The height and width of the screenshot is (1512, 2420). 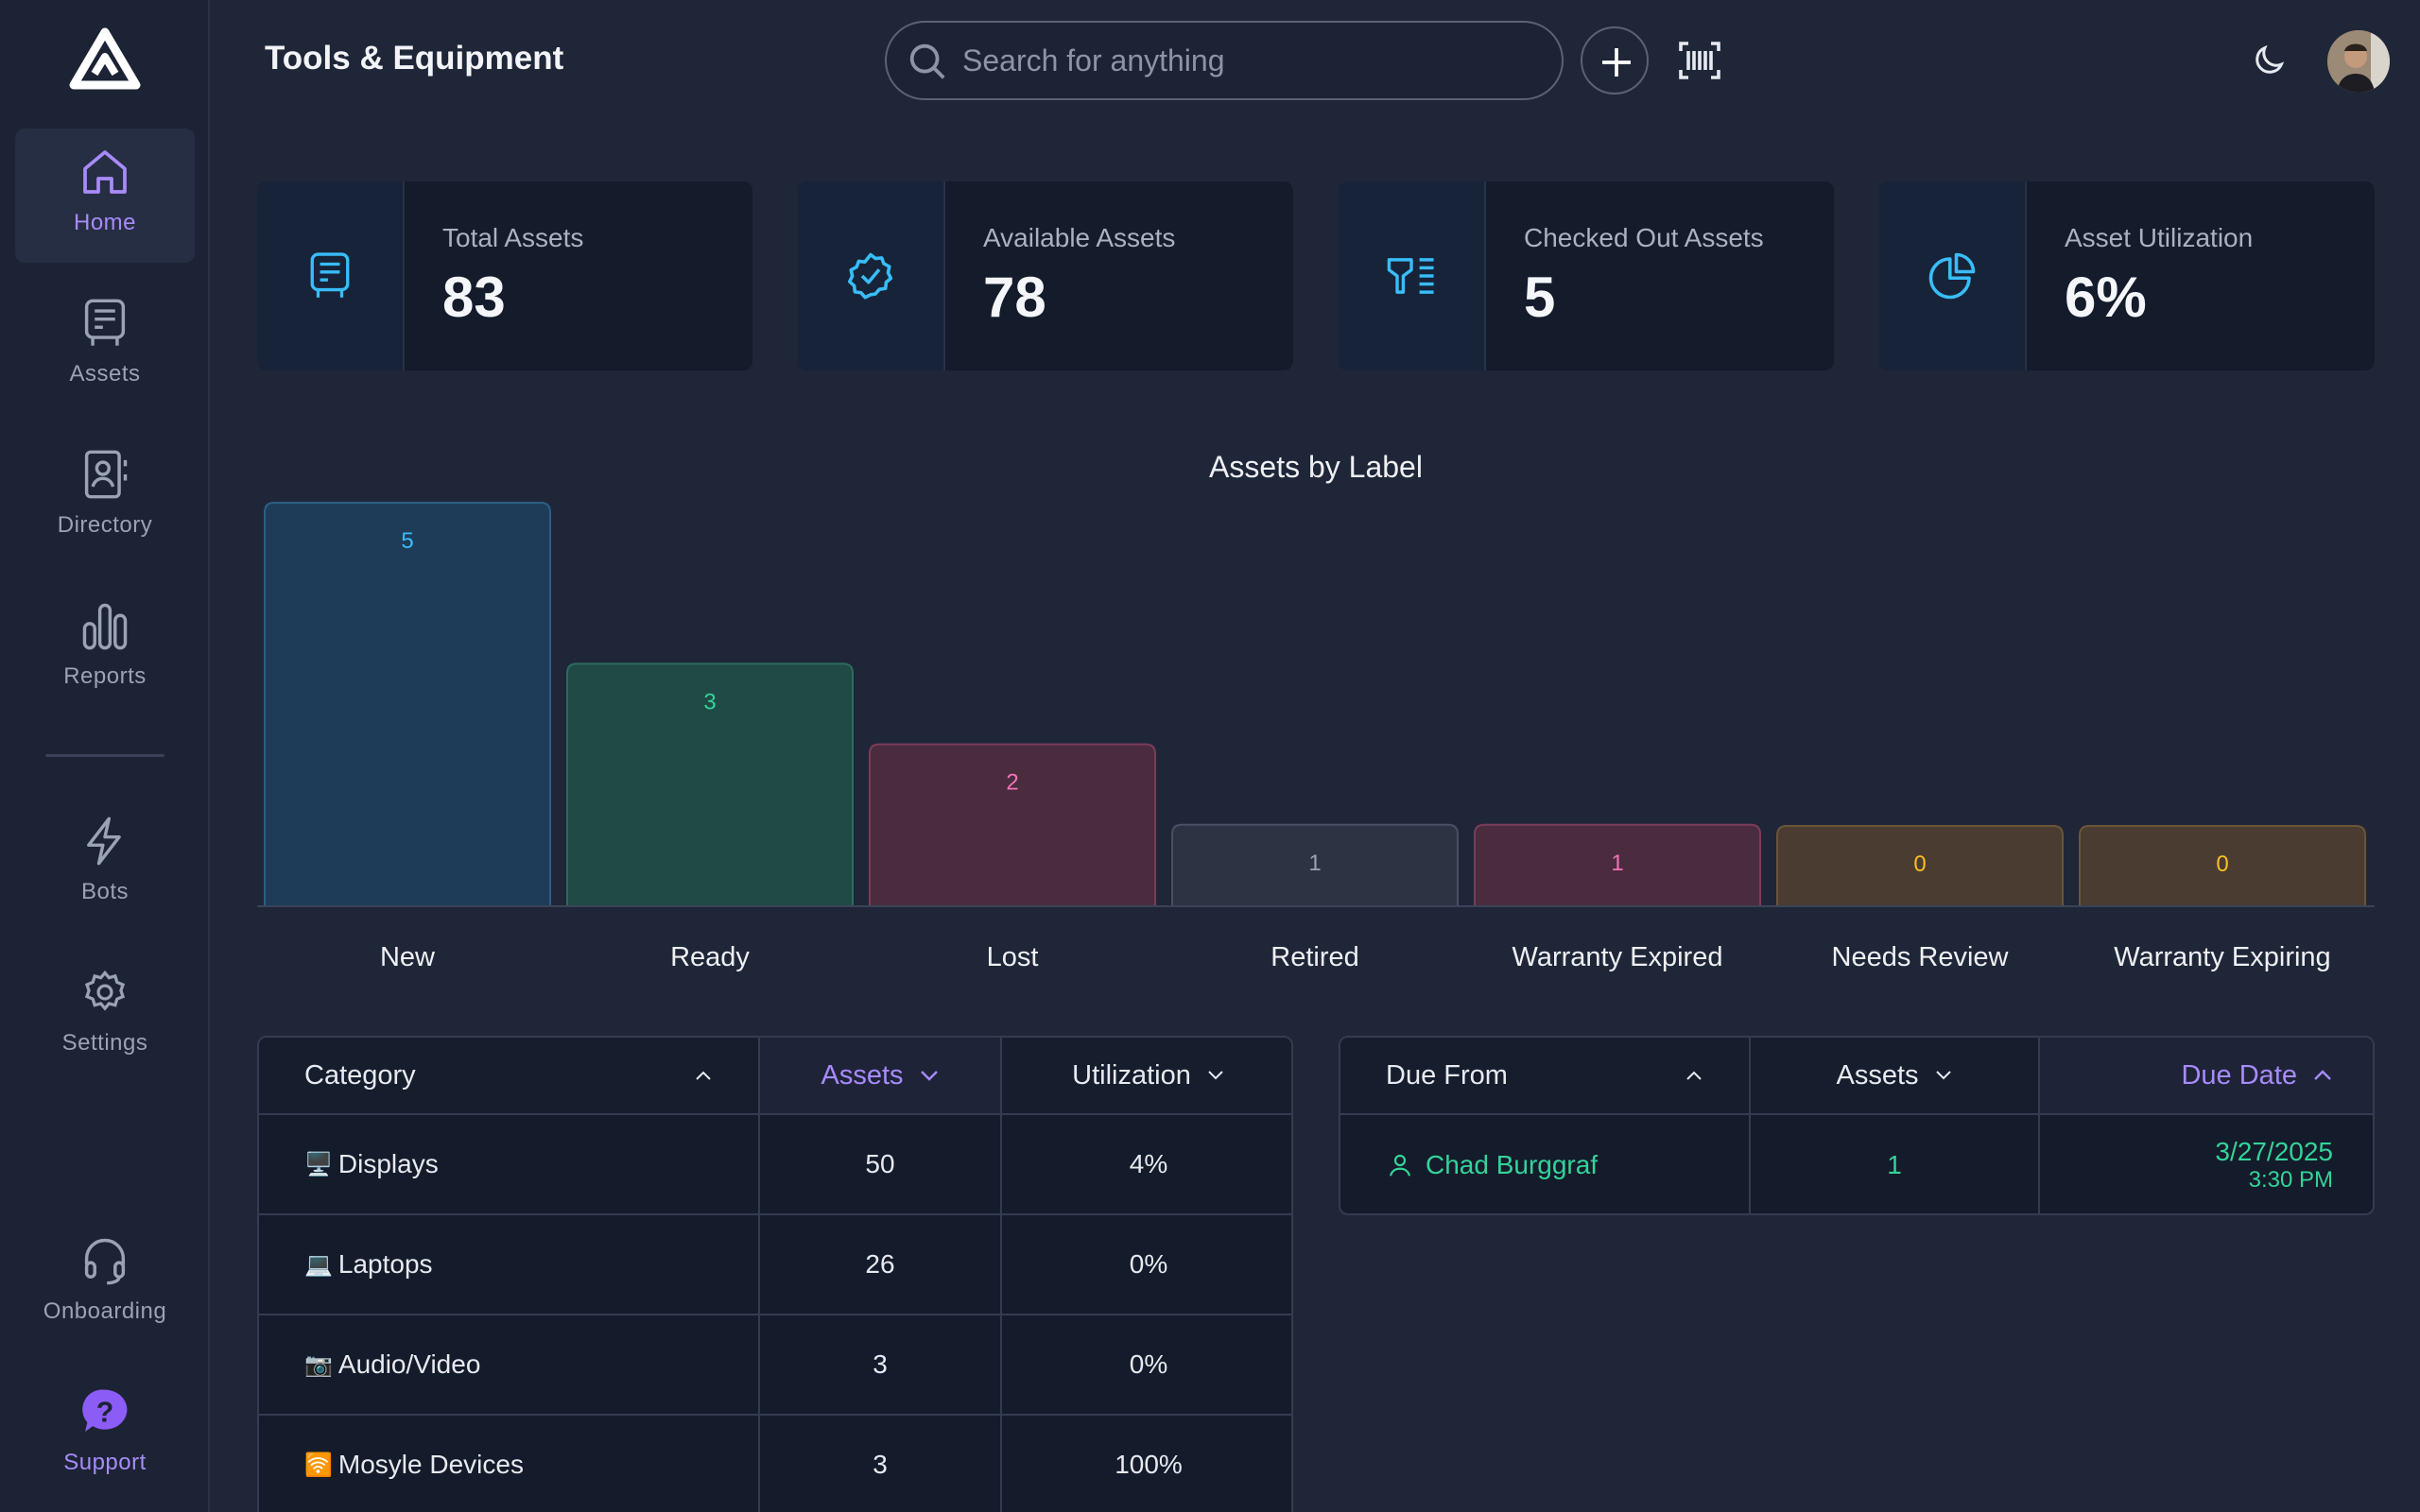 I want to click on sidebar-item-label: Support, so click(x=105, y=1462).